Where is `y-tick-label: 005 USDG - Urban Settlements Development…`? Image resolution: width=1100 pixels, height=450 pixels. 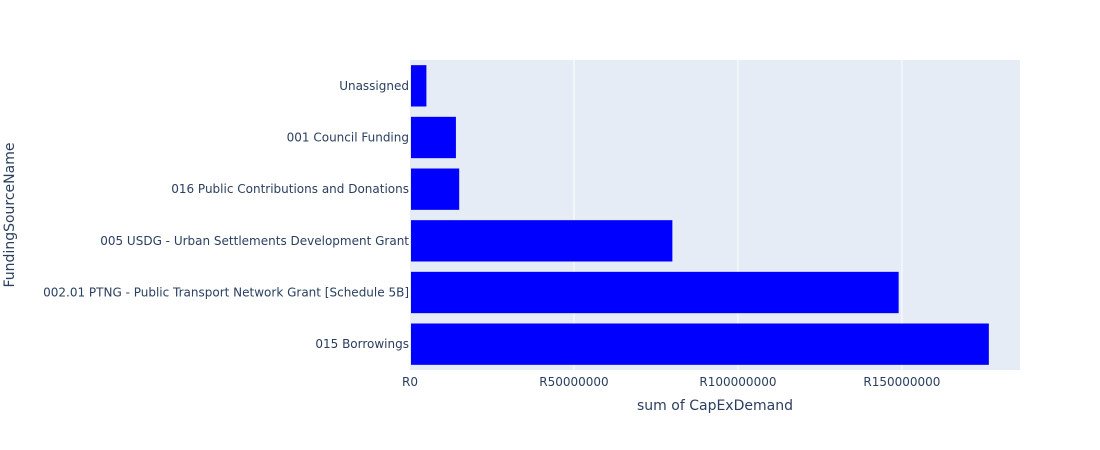
y-tick-label: 005 USDG - Urban Settlements Development… is located at coordinates (254, 241).